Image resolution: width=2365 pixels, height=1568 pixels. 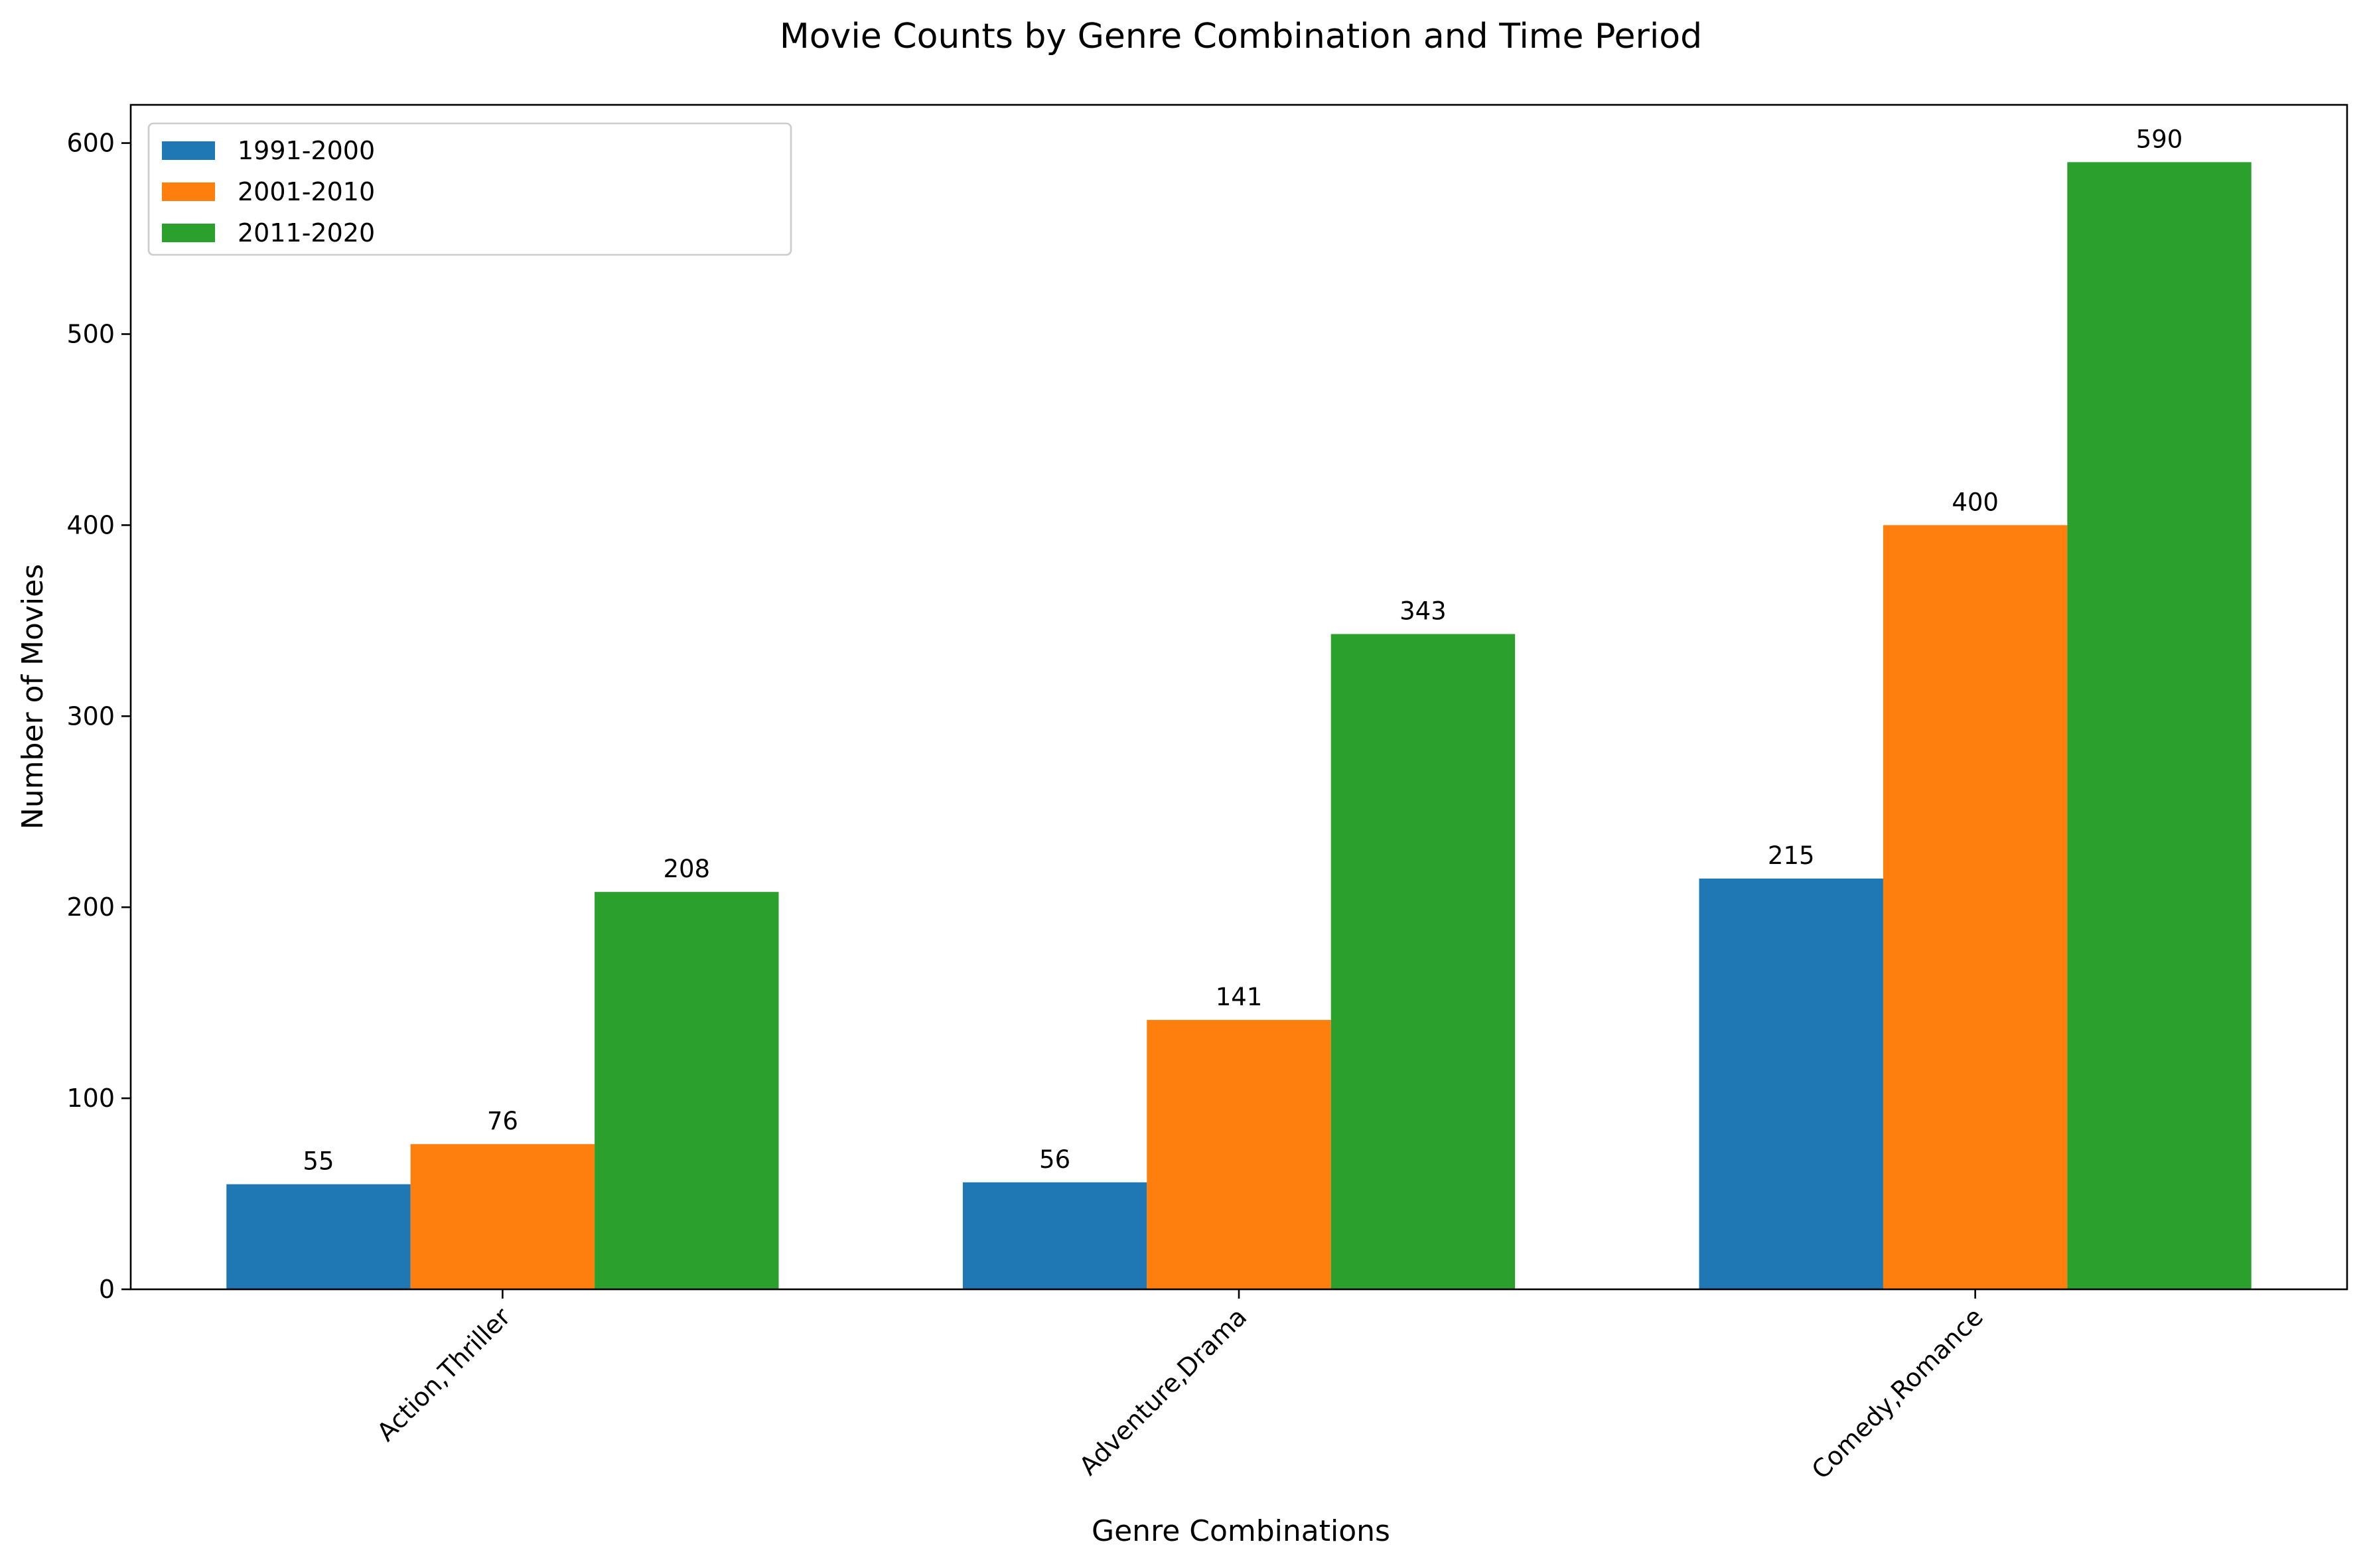 What do you see at coordinates (1975, 907) in the screenshot?
I see `bar-2001-2010-Comedy,Romance` at bounding box center [1975, 907].